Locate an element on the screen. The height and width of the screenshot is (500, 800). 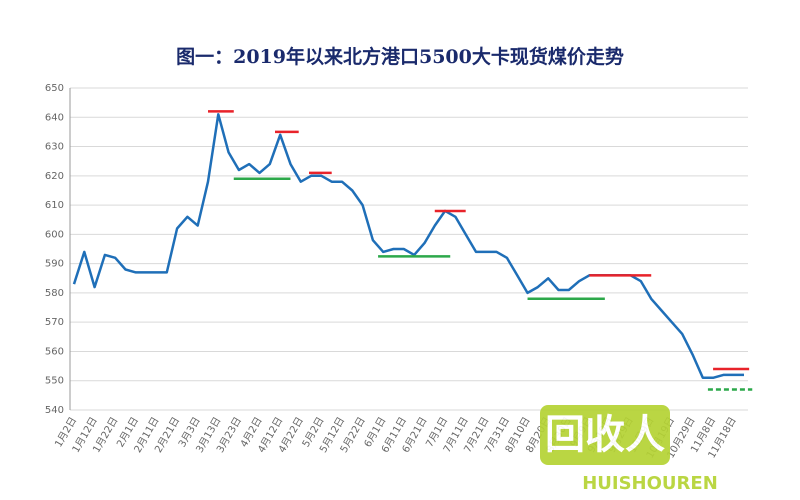
watermark-brand: HUISHOUREN is located at coordinates (650, 483).